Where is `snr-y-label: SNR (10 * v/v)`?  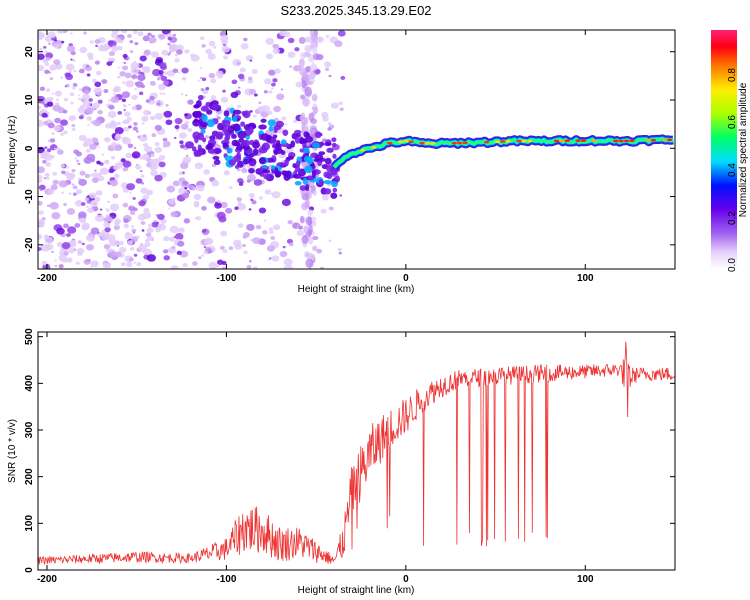
snr-y-label: SNR (10 * v/v) is located at coordinates (12, 451).